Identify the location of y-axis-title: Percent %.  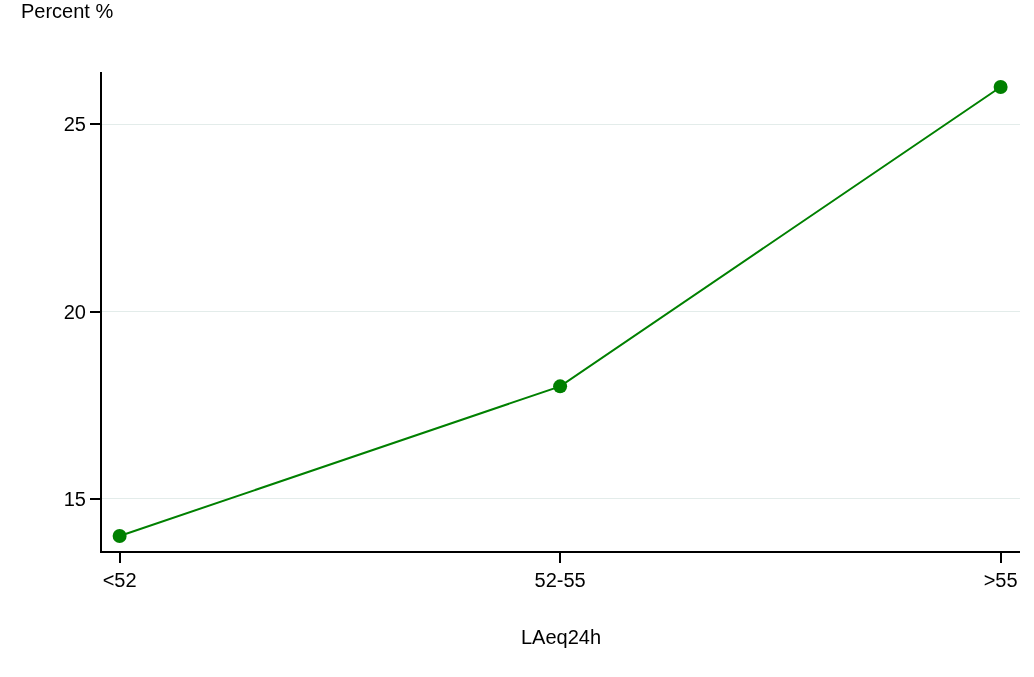
(67, 11).